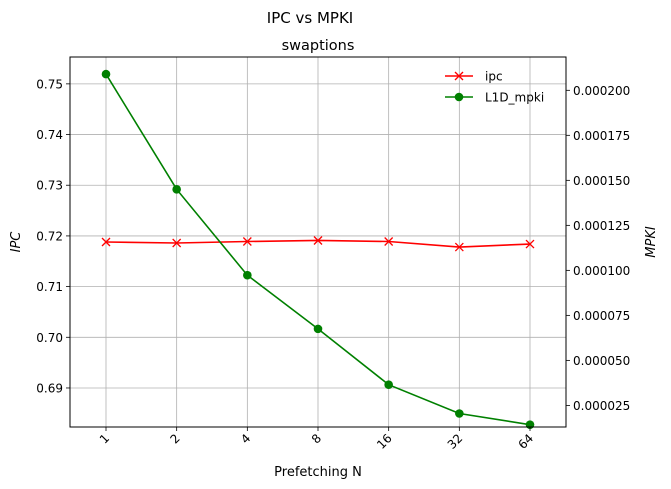 The height and width of the screenshot is (489, 671). What do you see at coordinates (514, 98) in the screenshot?
I see `legend-label-L1D_mpki: L1D_mpki` at bounding box center [514, 98].